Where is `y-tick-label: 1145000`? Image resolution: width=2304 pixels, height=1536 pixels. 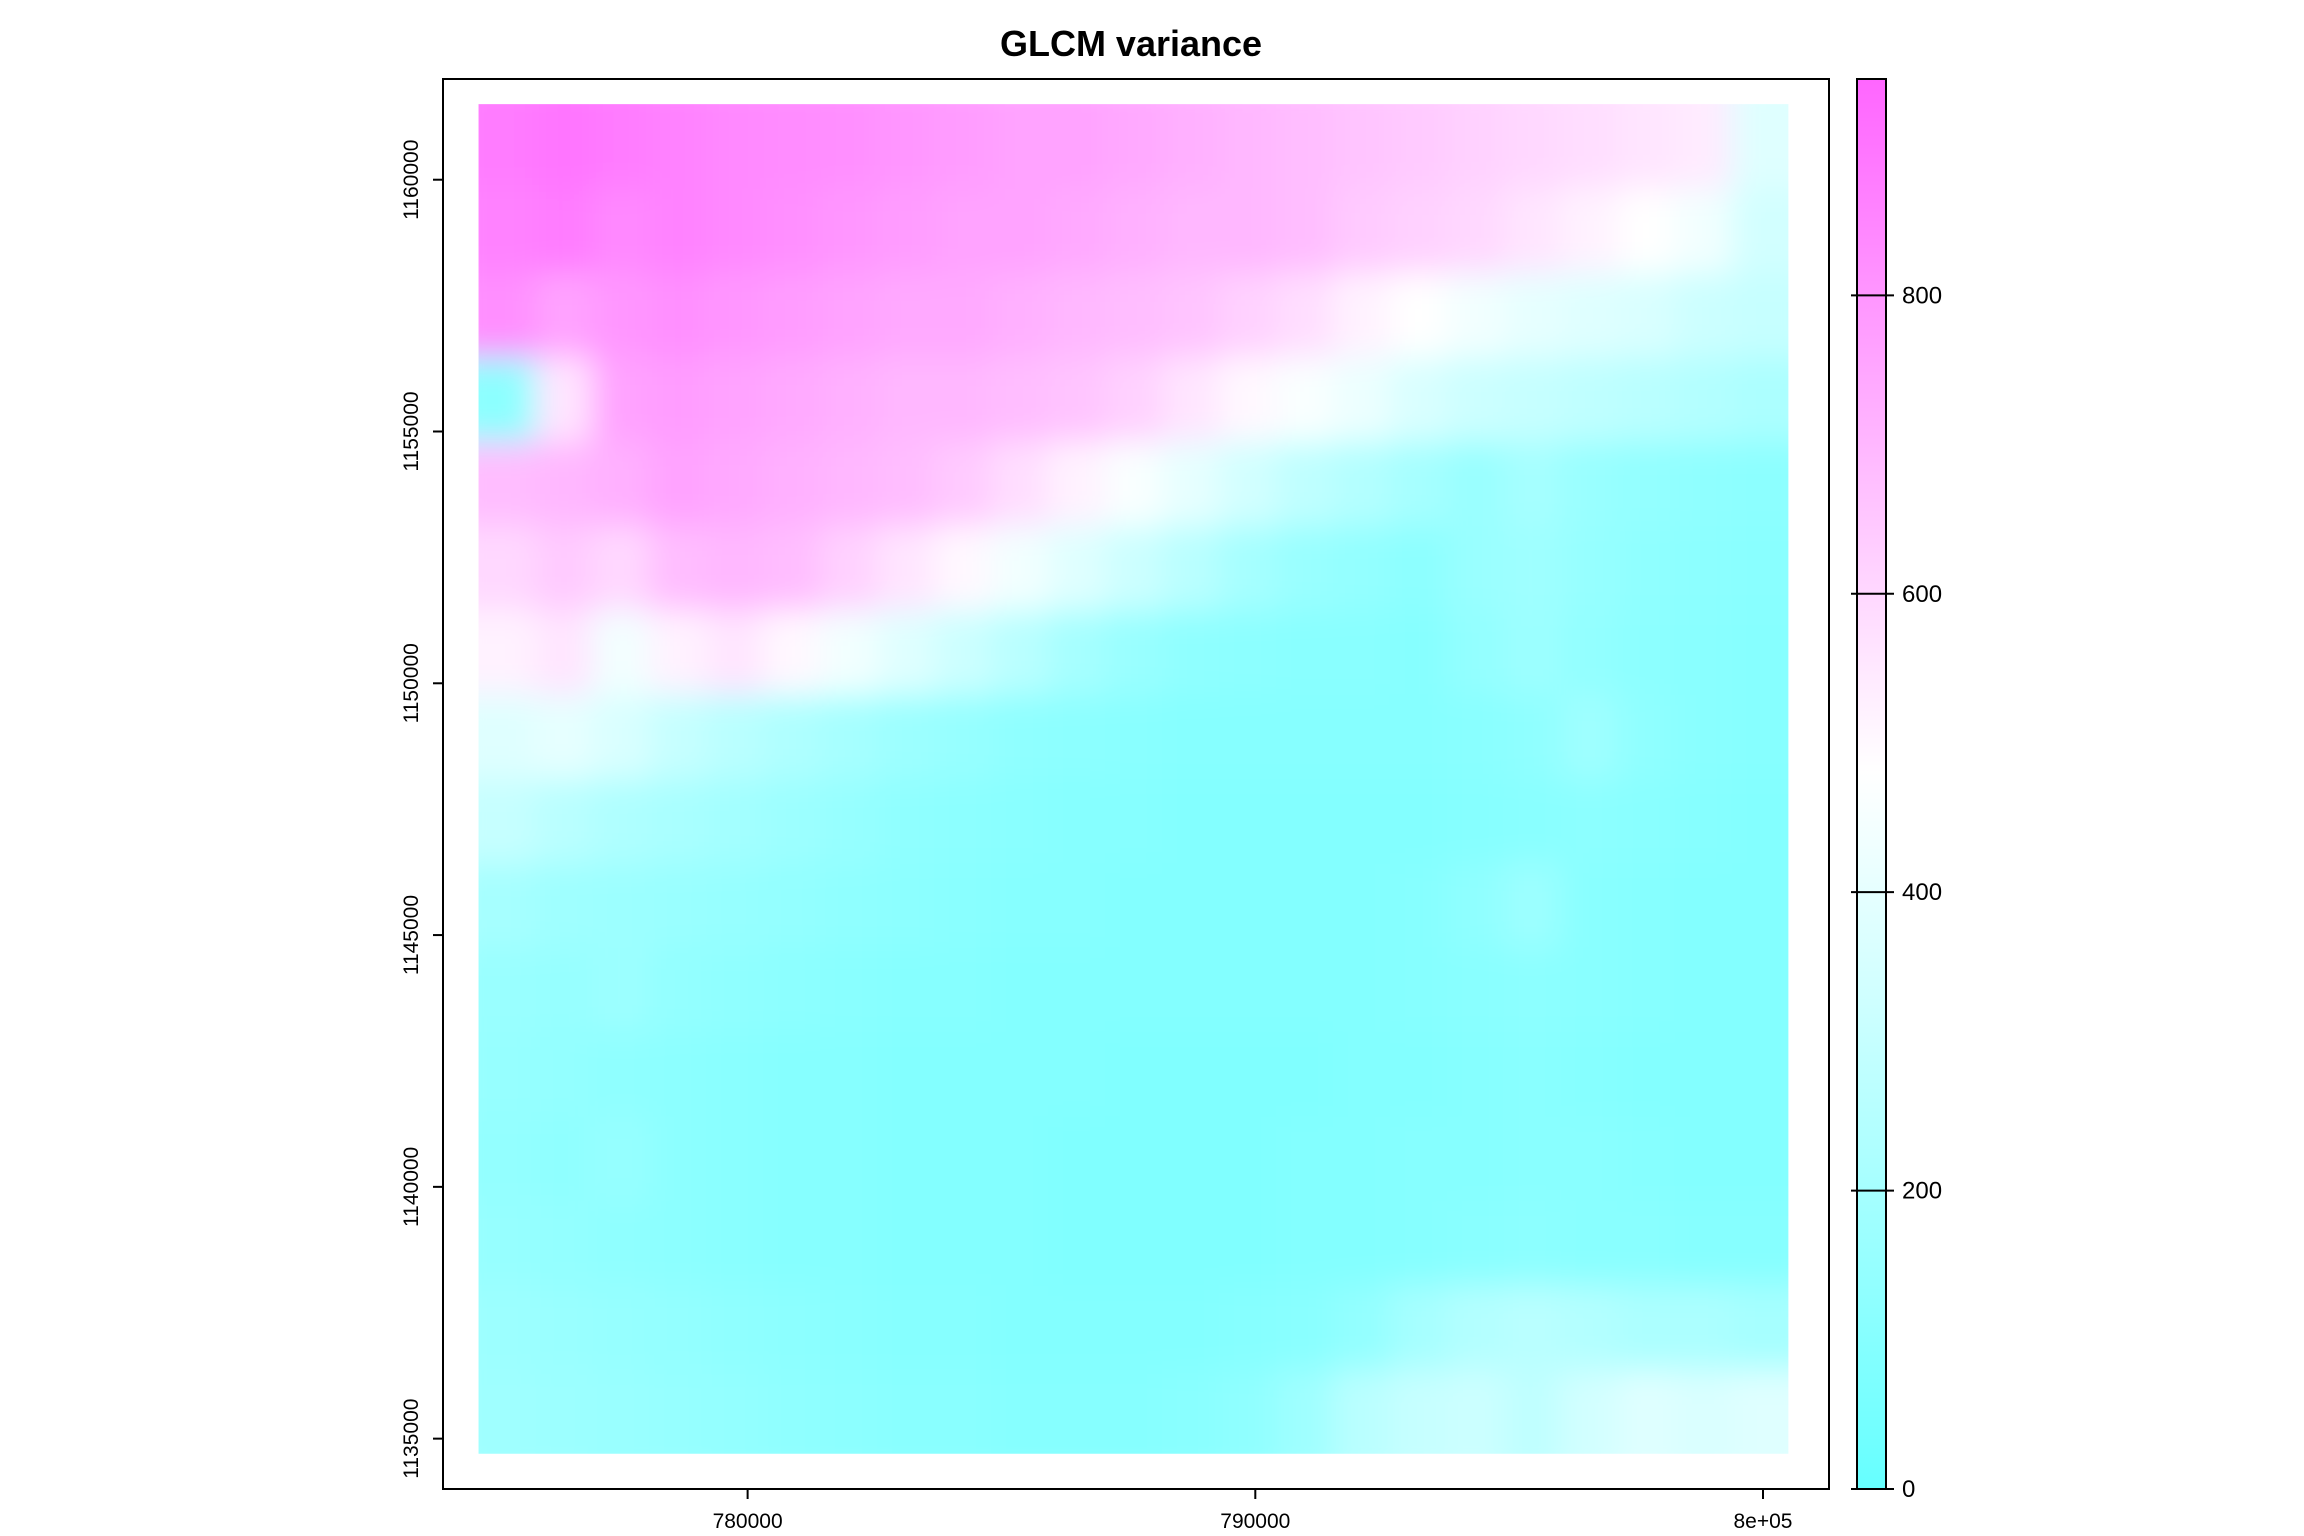
y-tick-label: 1145000 is located at coordinates (411, 935).